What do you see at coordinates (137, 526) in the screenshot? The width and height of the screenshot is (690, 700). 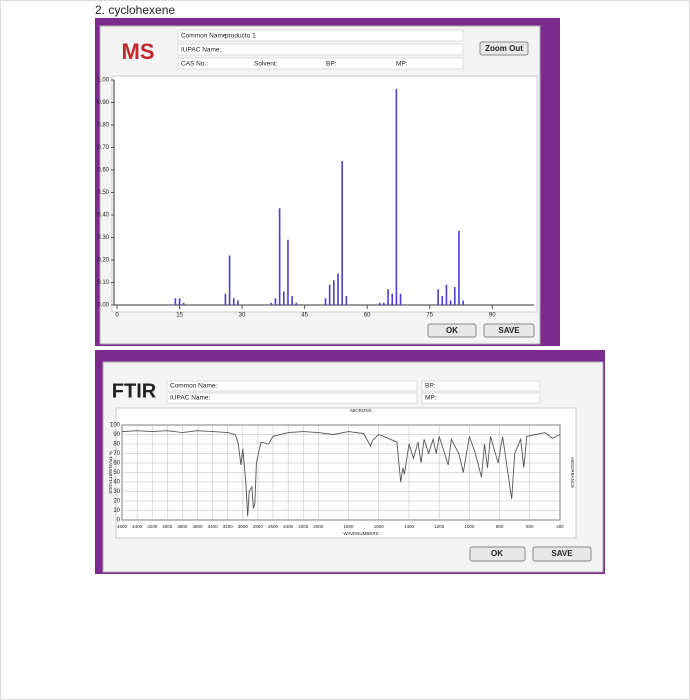 I see `x-tick-label: 4400` at bounding box center [137, 526].